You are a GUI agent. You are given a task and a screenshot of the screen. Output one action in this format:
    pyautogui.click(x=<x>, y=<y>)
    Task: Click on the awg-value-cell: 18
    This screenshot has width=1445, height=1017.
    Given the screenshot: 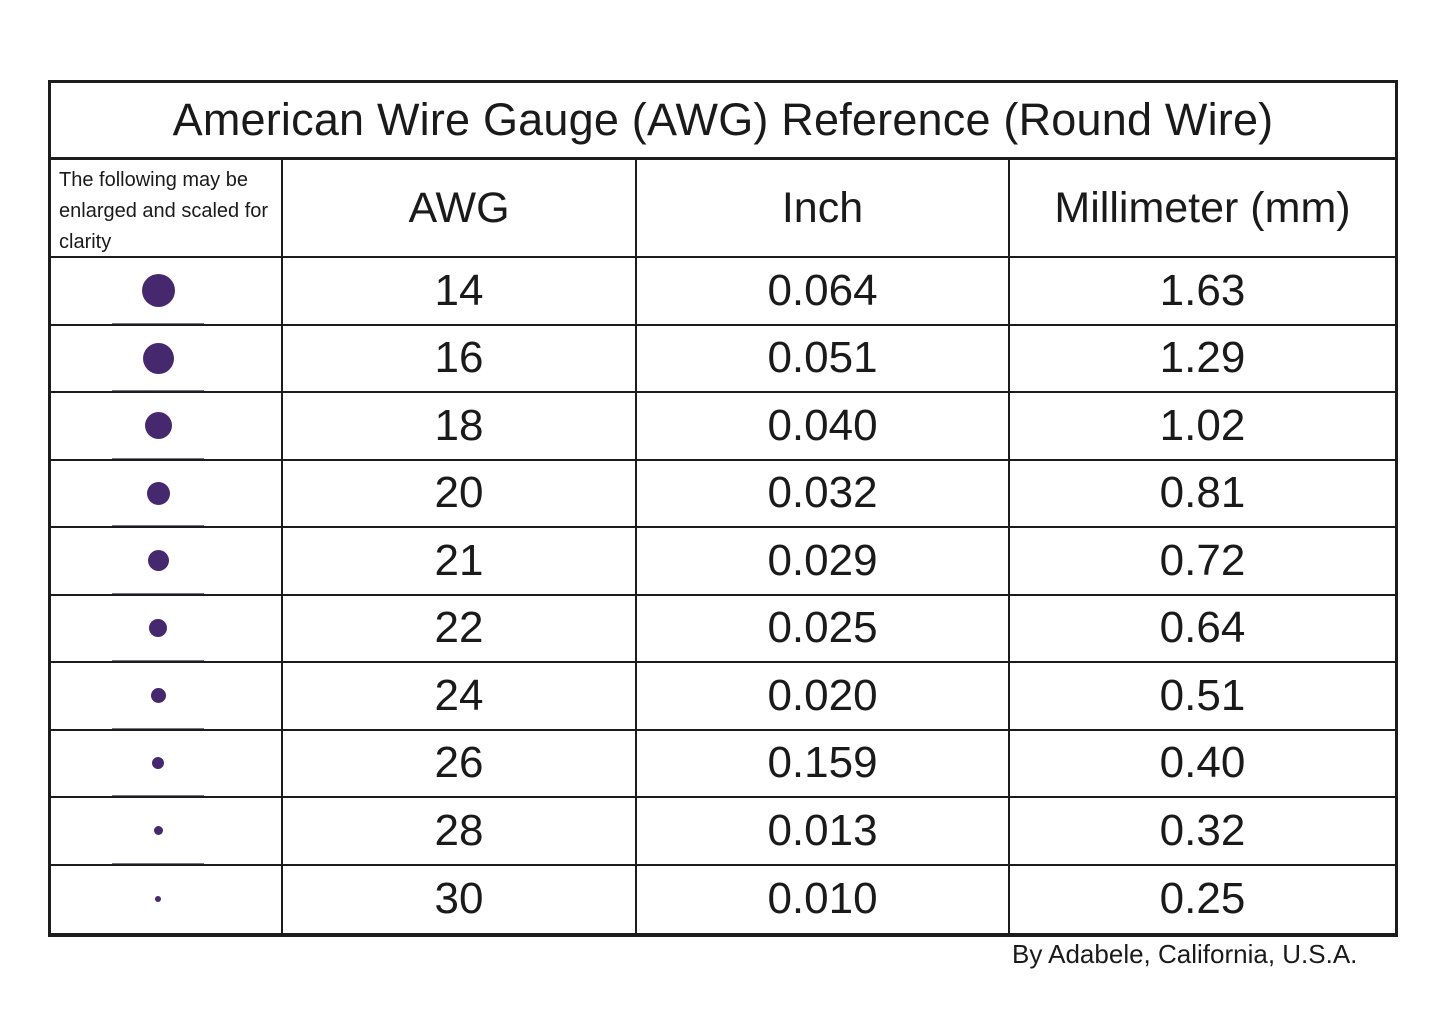 What is the action you would take?
    pyautogui.click(x=460, y=427)
    